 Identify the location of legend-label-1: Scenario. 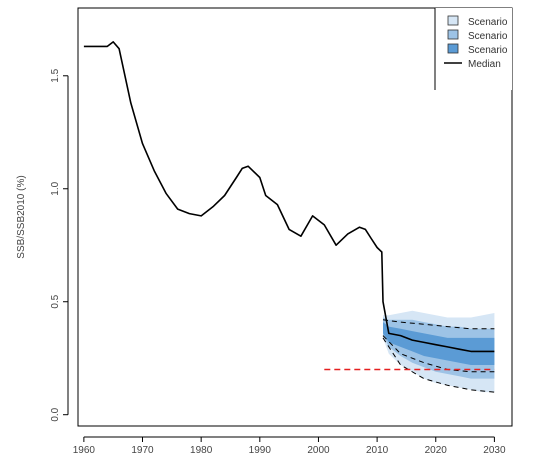
(488, 22).